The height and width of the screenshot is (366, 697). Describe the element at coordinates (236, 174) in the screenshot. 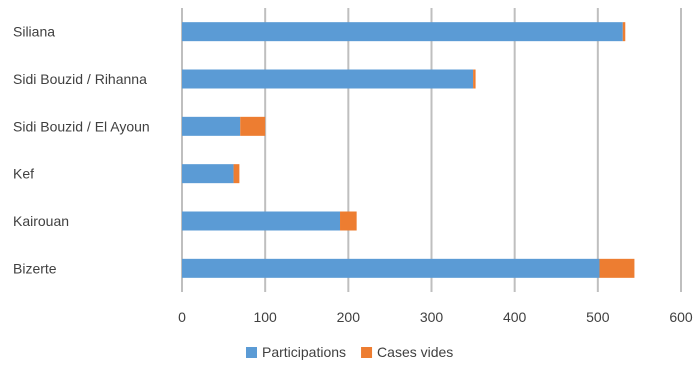

I see `bar-cases-vides-kef` at that location.